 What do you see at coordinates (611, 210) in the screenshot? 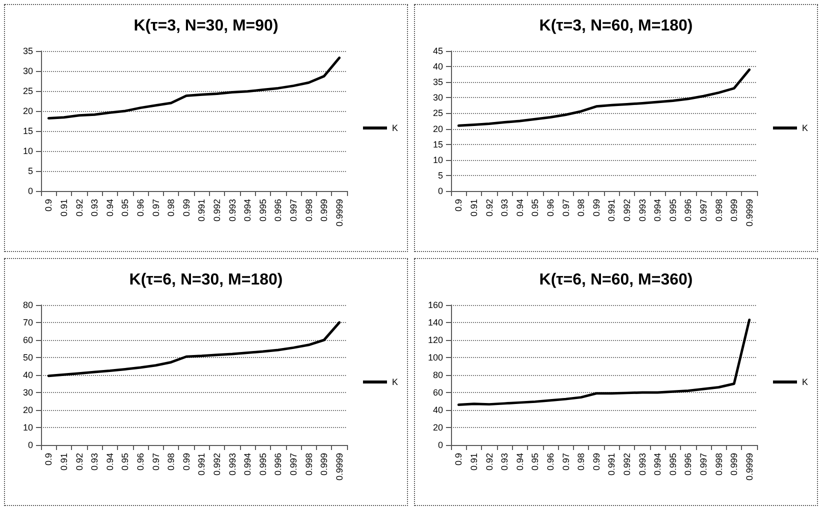
I see `x-tick-label: 0.991` at bounding box center [611, 210].